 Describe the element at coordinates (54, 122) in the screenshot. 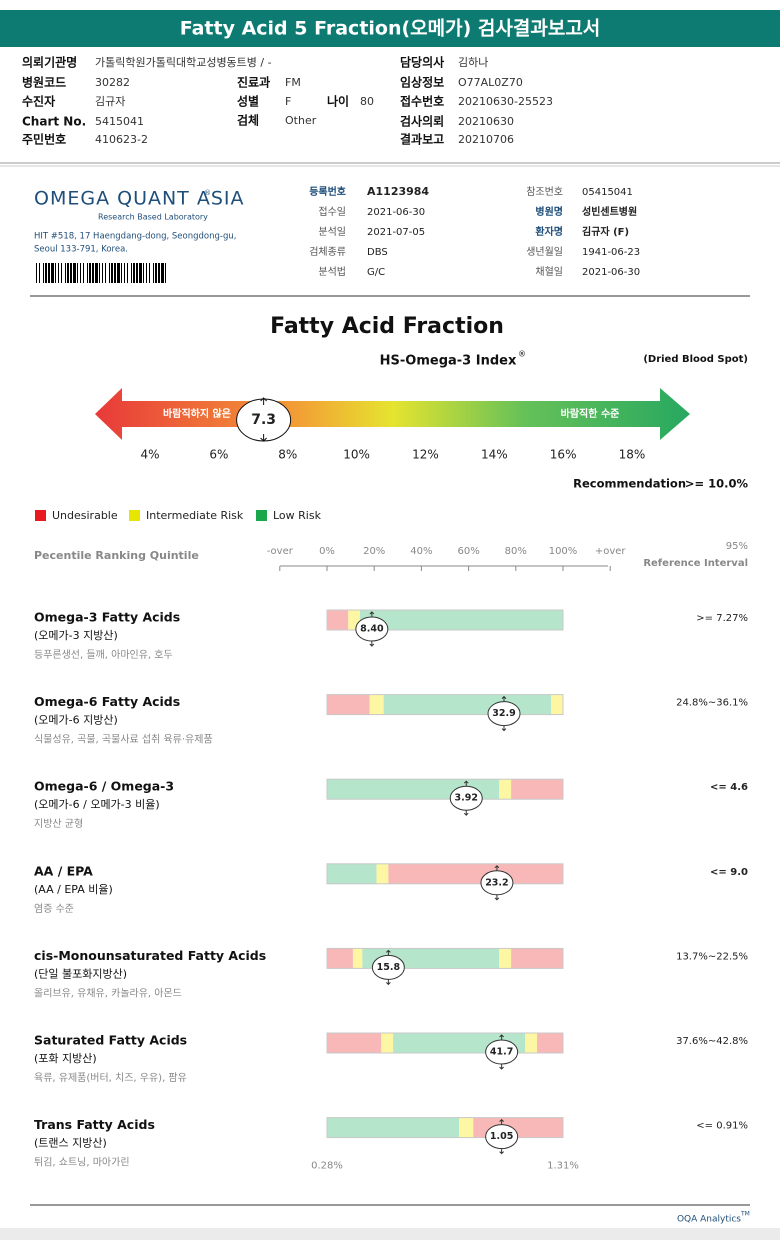

I see `label: Chart No.` at that location.